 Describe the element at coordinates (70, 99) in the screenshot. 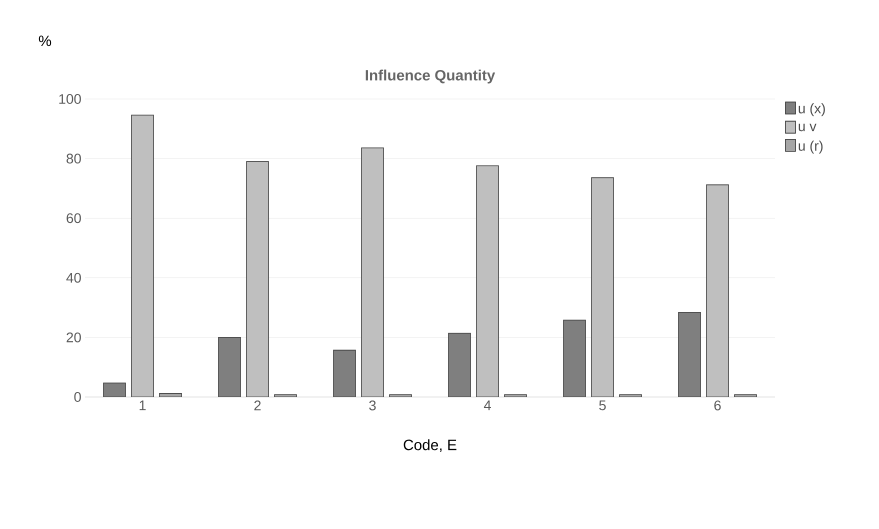

I see `y-tick-label: 100` at that location.